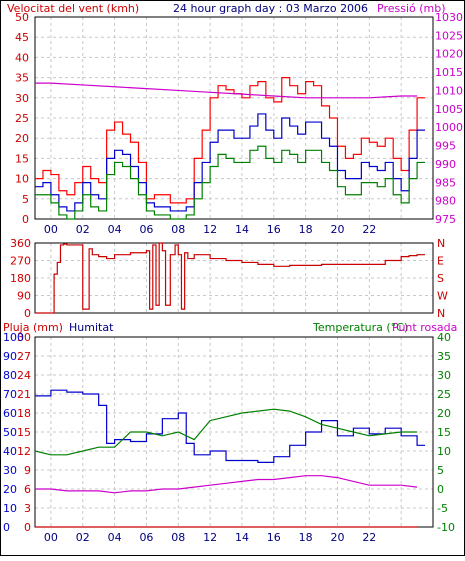 The image size is (465, 561). Describe the element at coordinates (449, 72) in the screenshot. I see `right-axis-tick-label: 1015` at that location.